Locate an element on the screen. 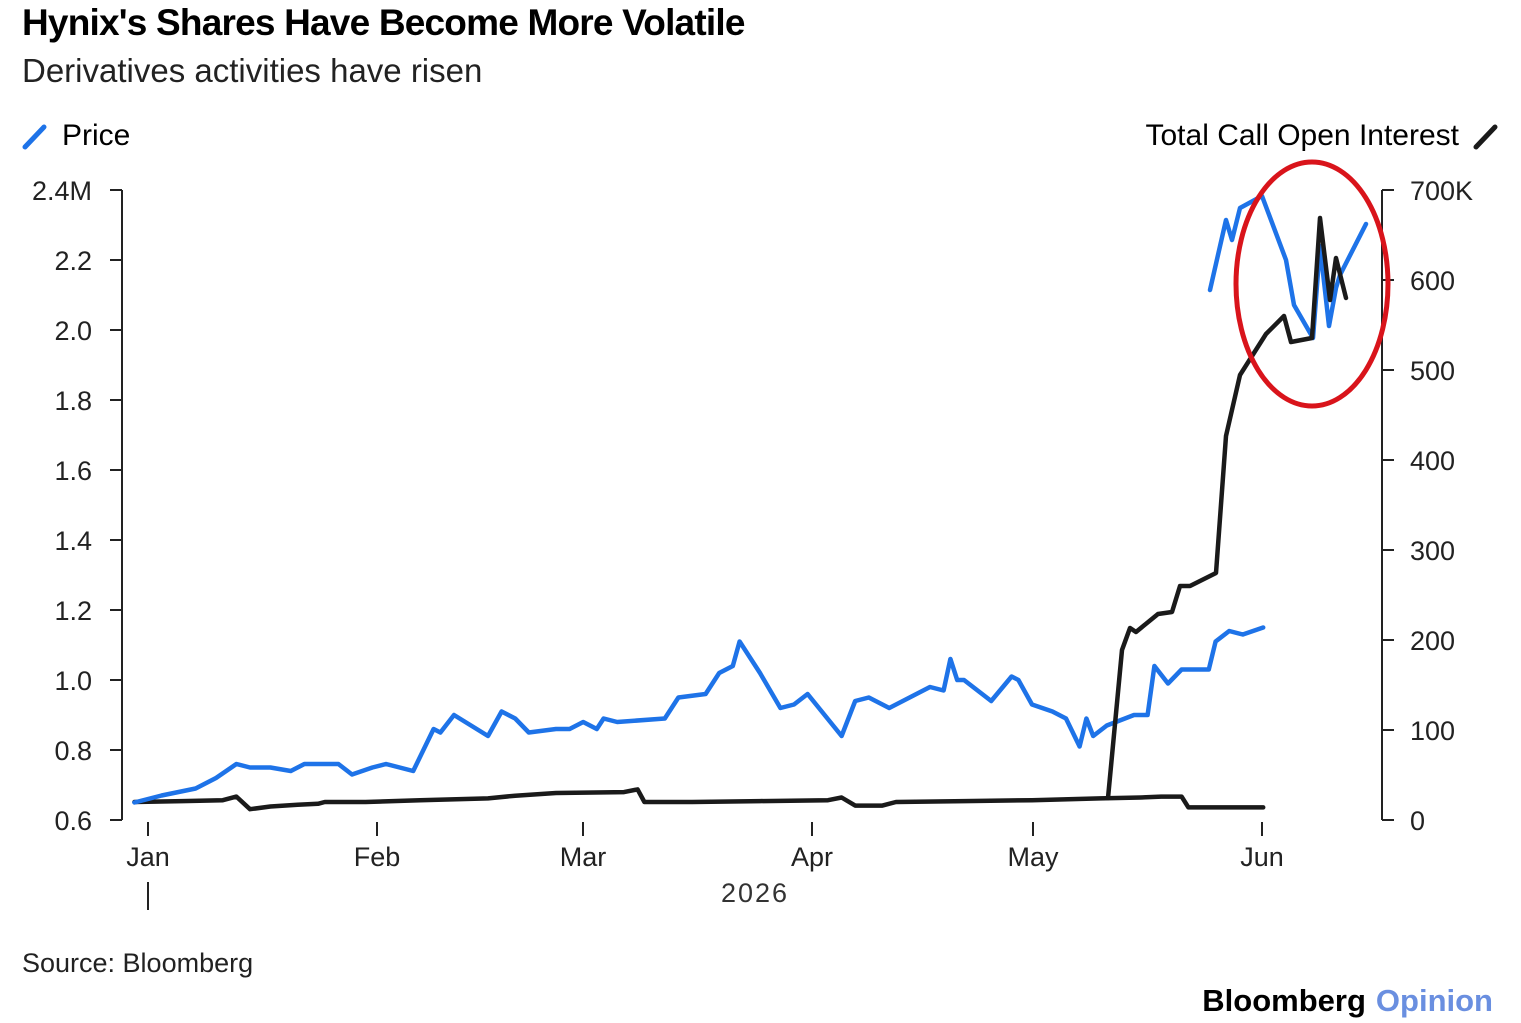 This screenshot has height=1023, width=1521. x-tick-label: Mar is located at coordinates (583, 857).